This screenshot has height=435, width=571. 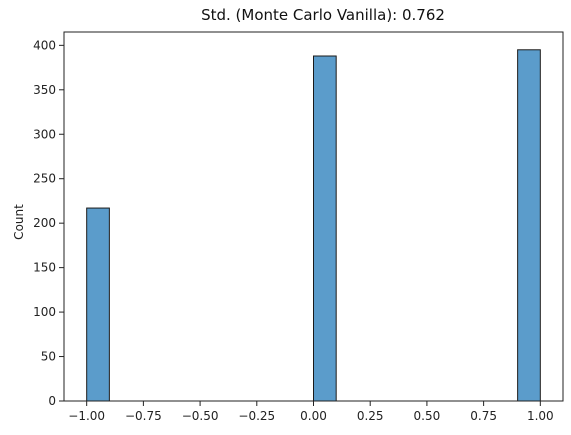 I want to click on x-tick-label-4: 0.00, so click(x=313, y=416).